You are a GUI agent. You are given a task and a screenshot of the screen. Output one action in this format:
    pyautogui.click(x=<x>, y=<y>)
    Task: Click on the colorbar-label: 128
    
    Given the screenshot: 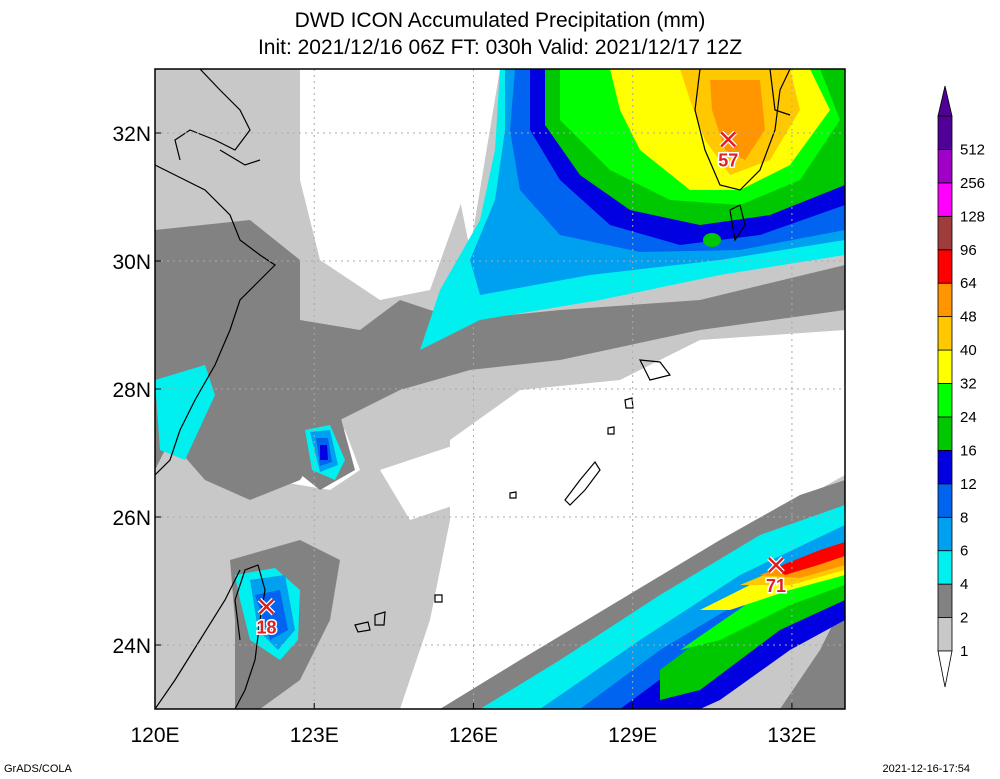 What is the action you would take?
    pyautogui.click(x=972, y=216)
    